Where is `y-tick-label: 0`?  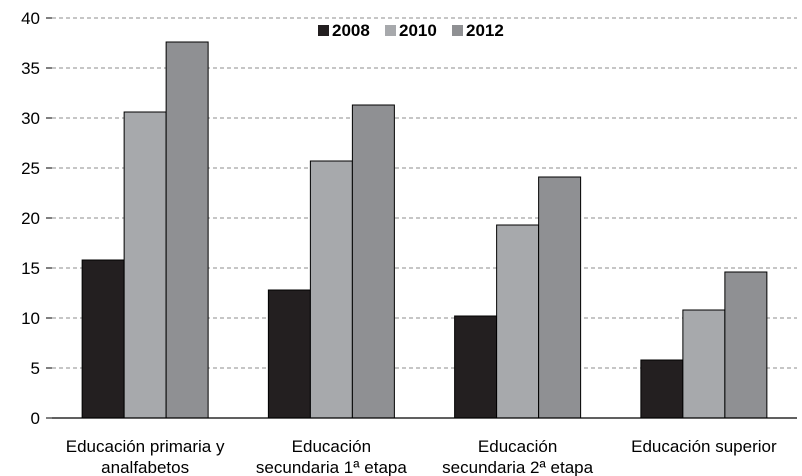
y-tick-label: 0 is located at coordinates (35, 418).